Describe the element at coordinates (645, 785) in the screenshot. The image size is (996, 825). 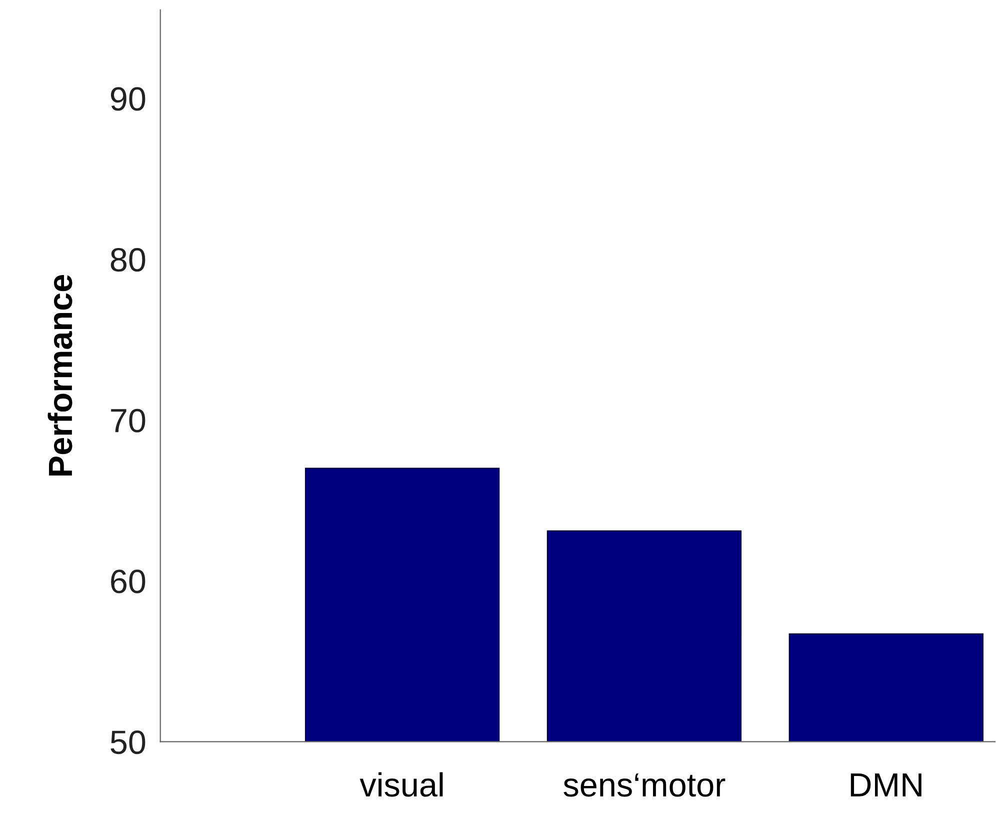
I see `x-tick-label: sens‘motor` at that location.